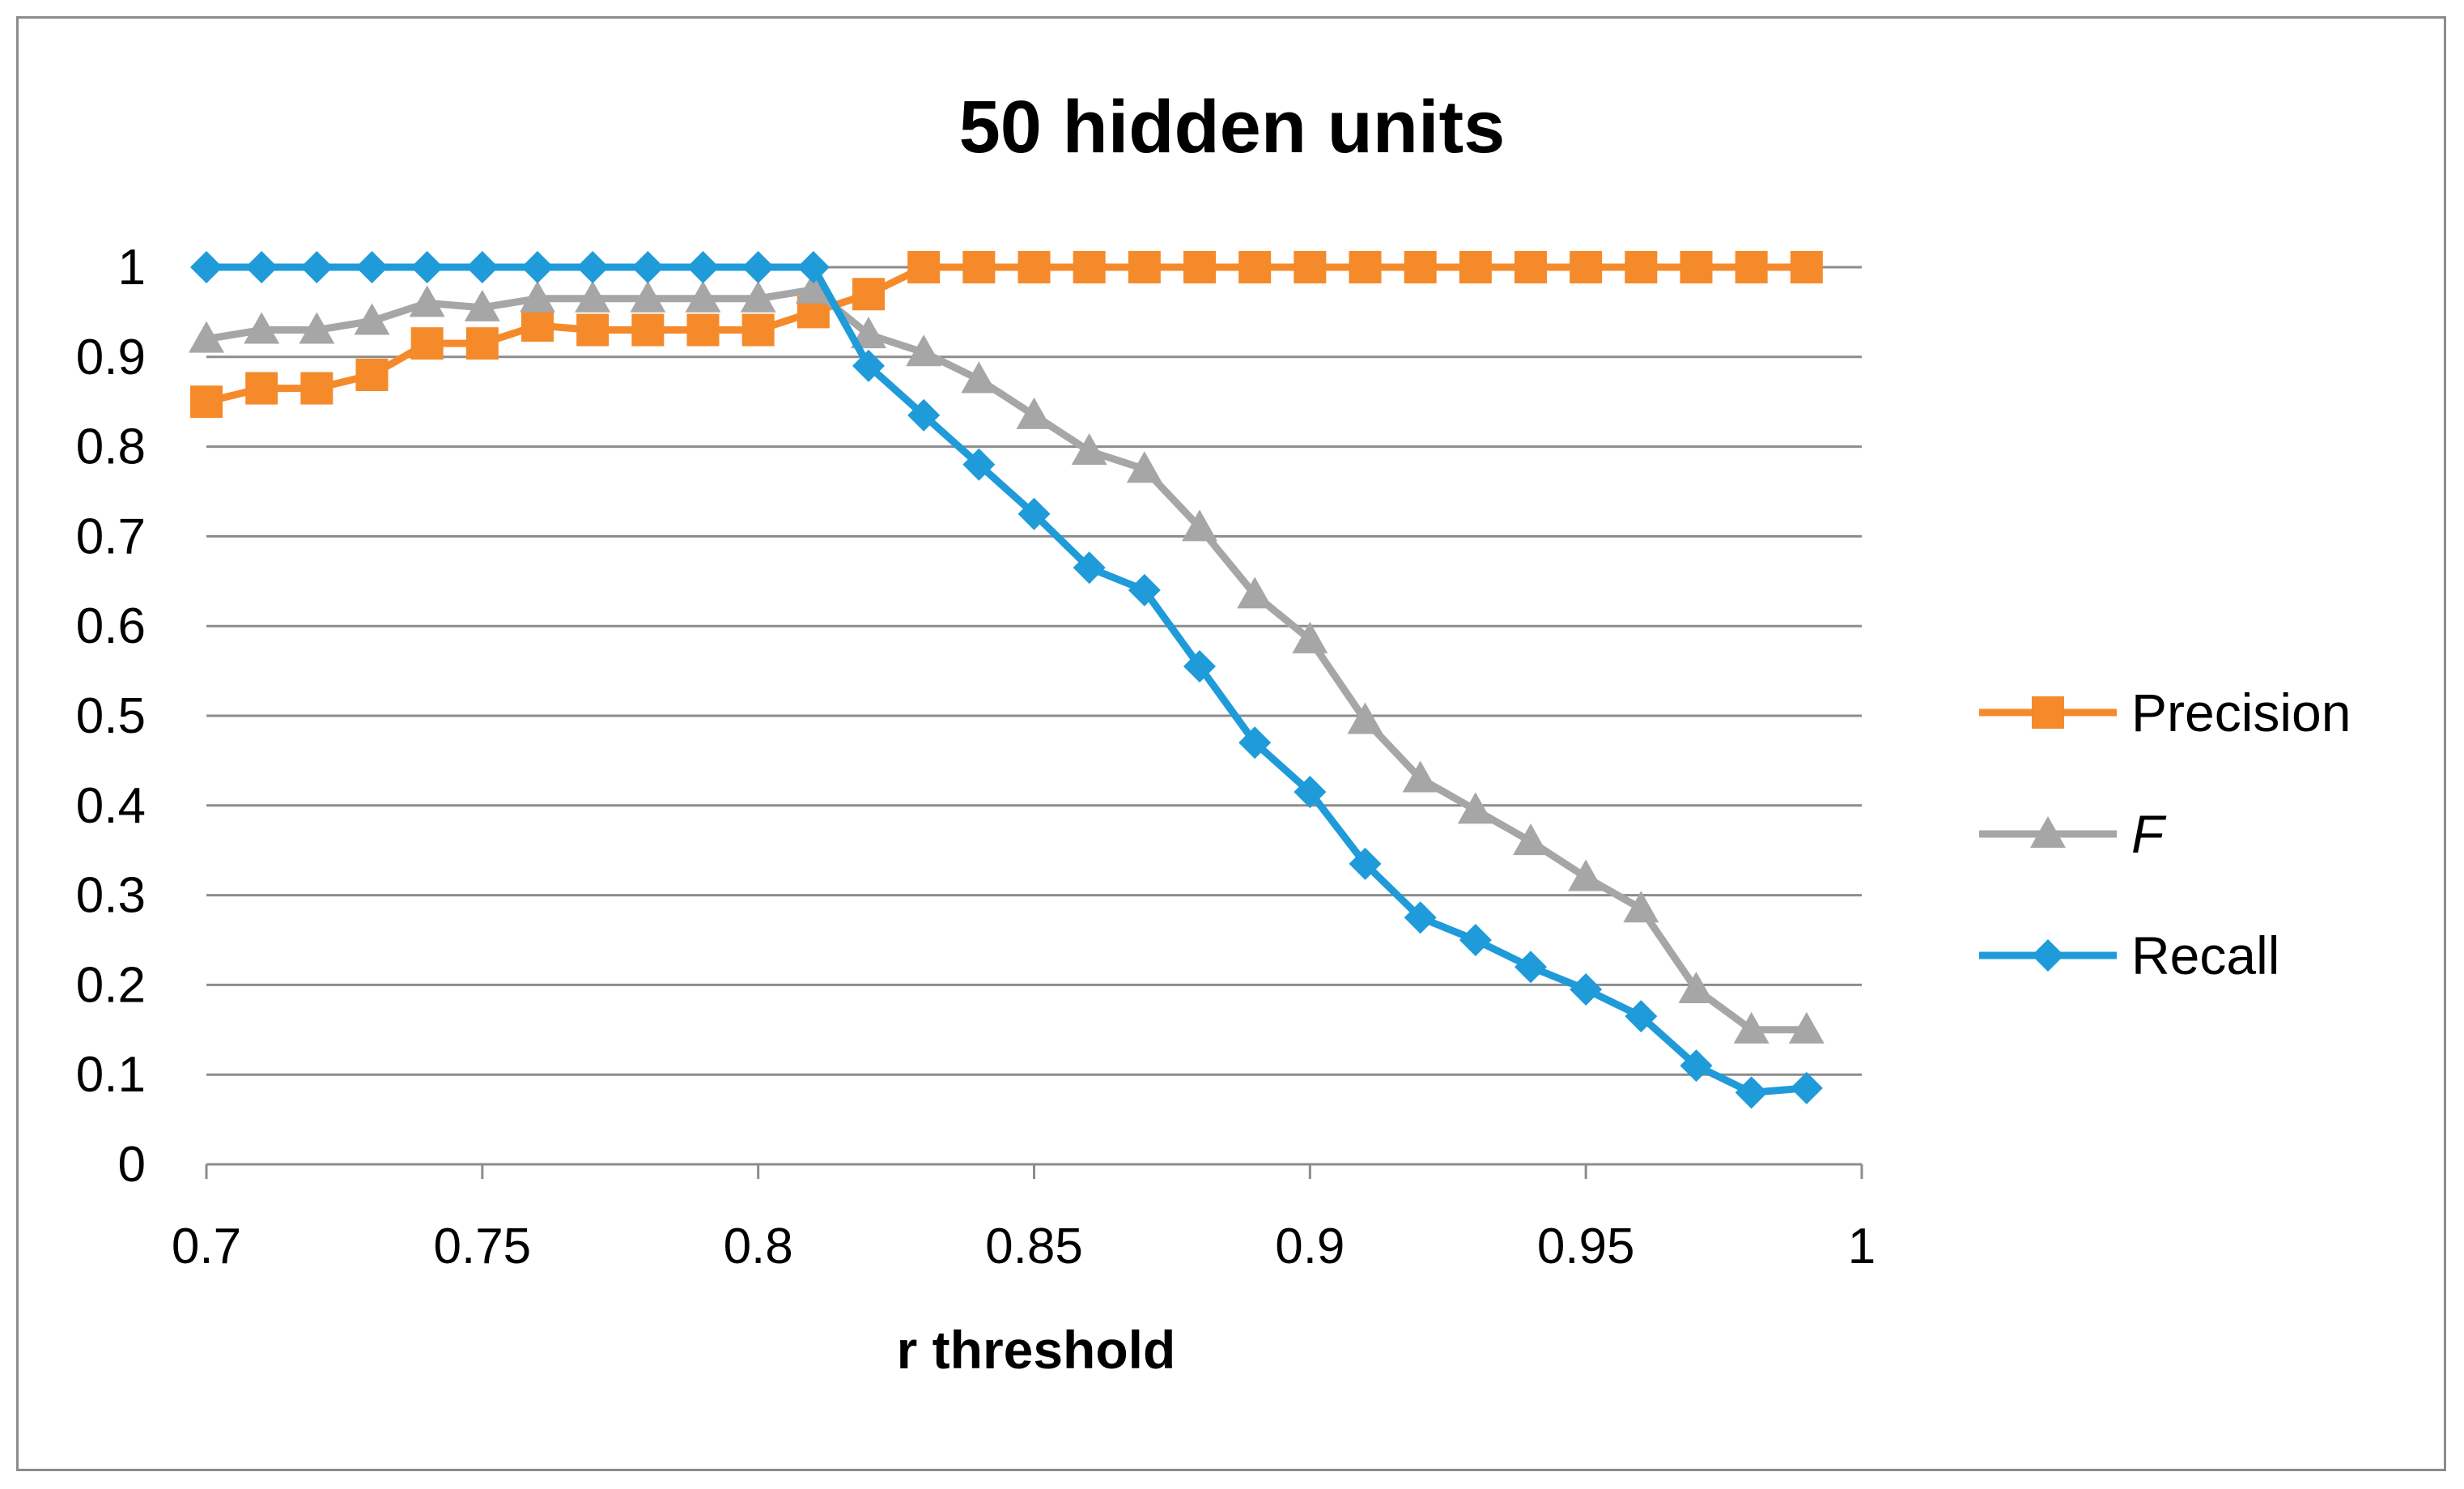 The height and width of the screenshot is (1489, 2464). I want to click on y-tick-label: 0.5, so click(111, 716).